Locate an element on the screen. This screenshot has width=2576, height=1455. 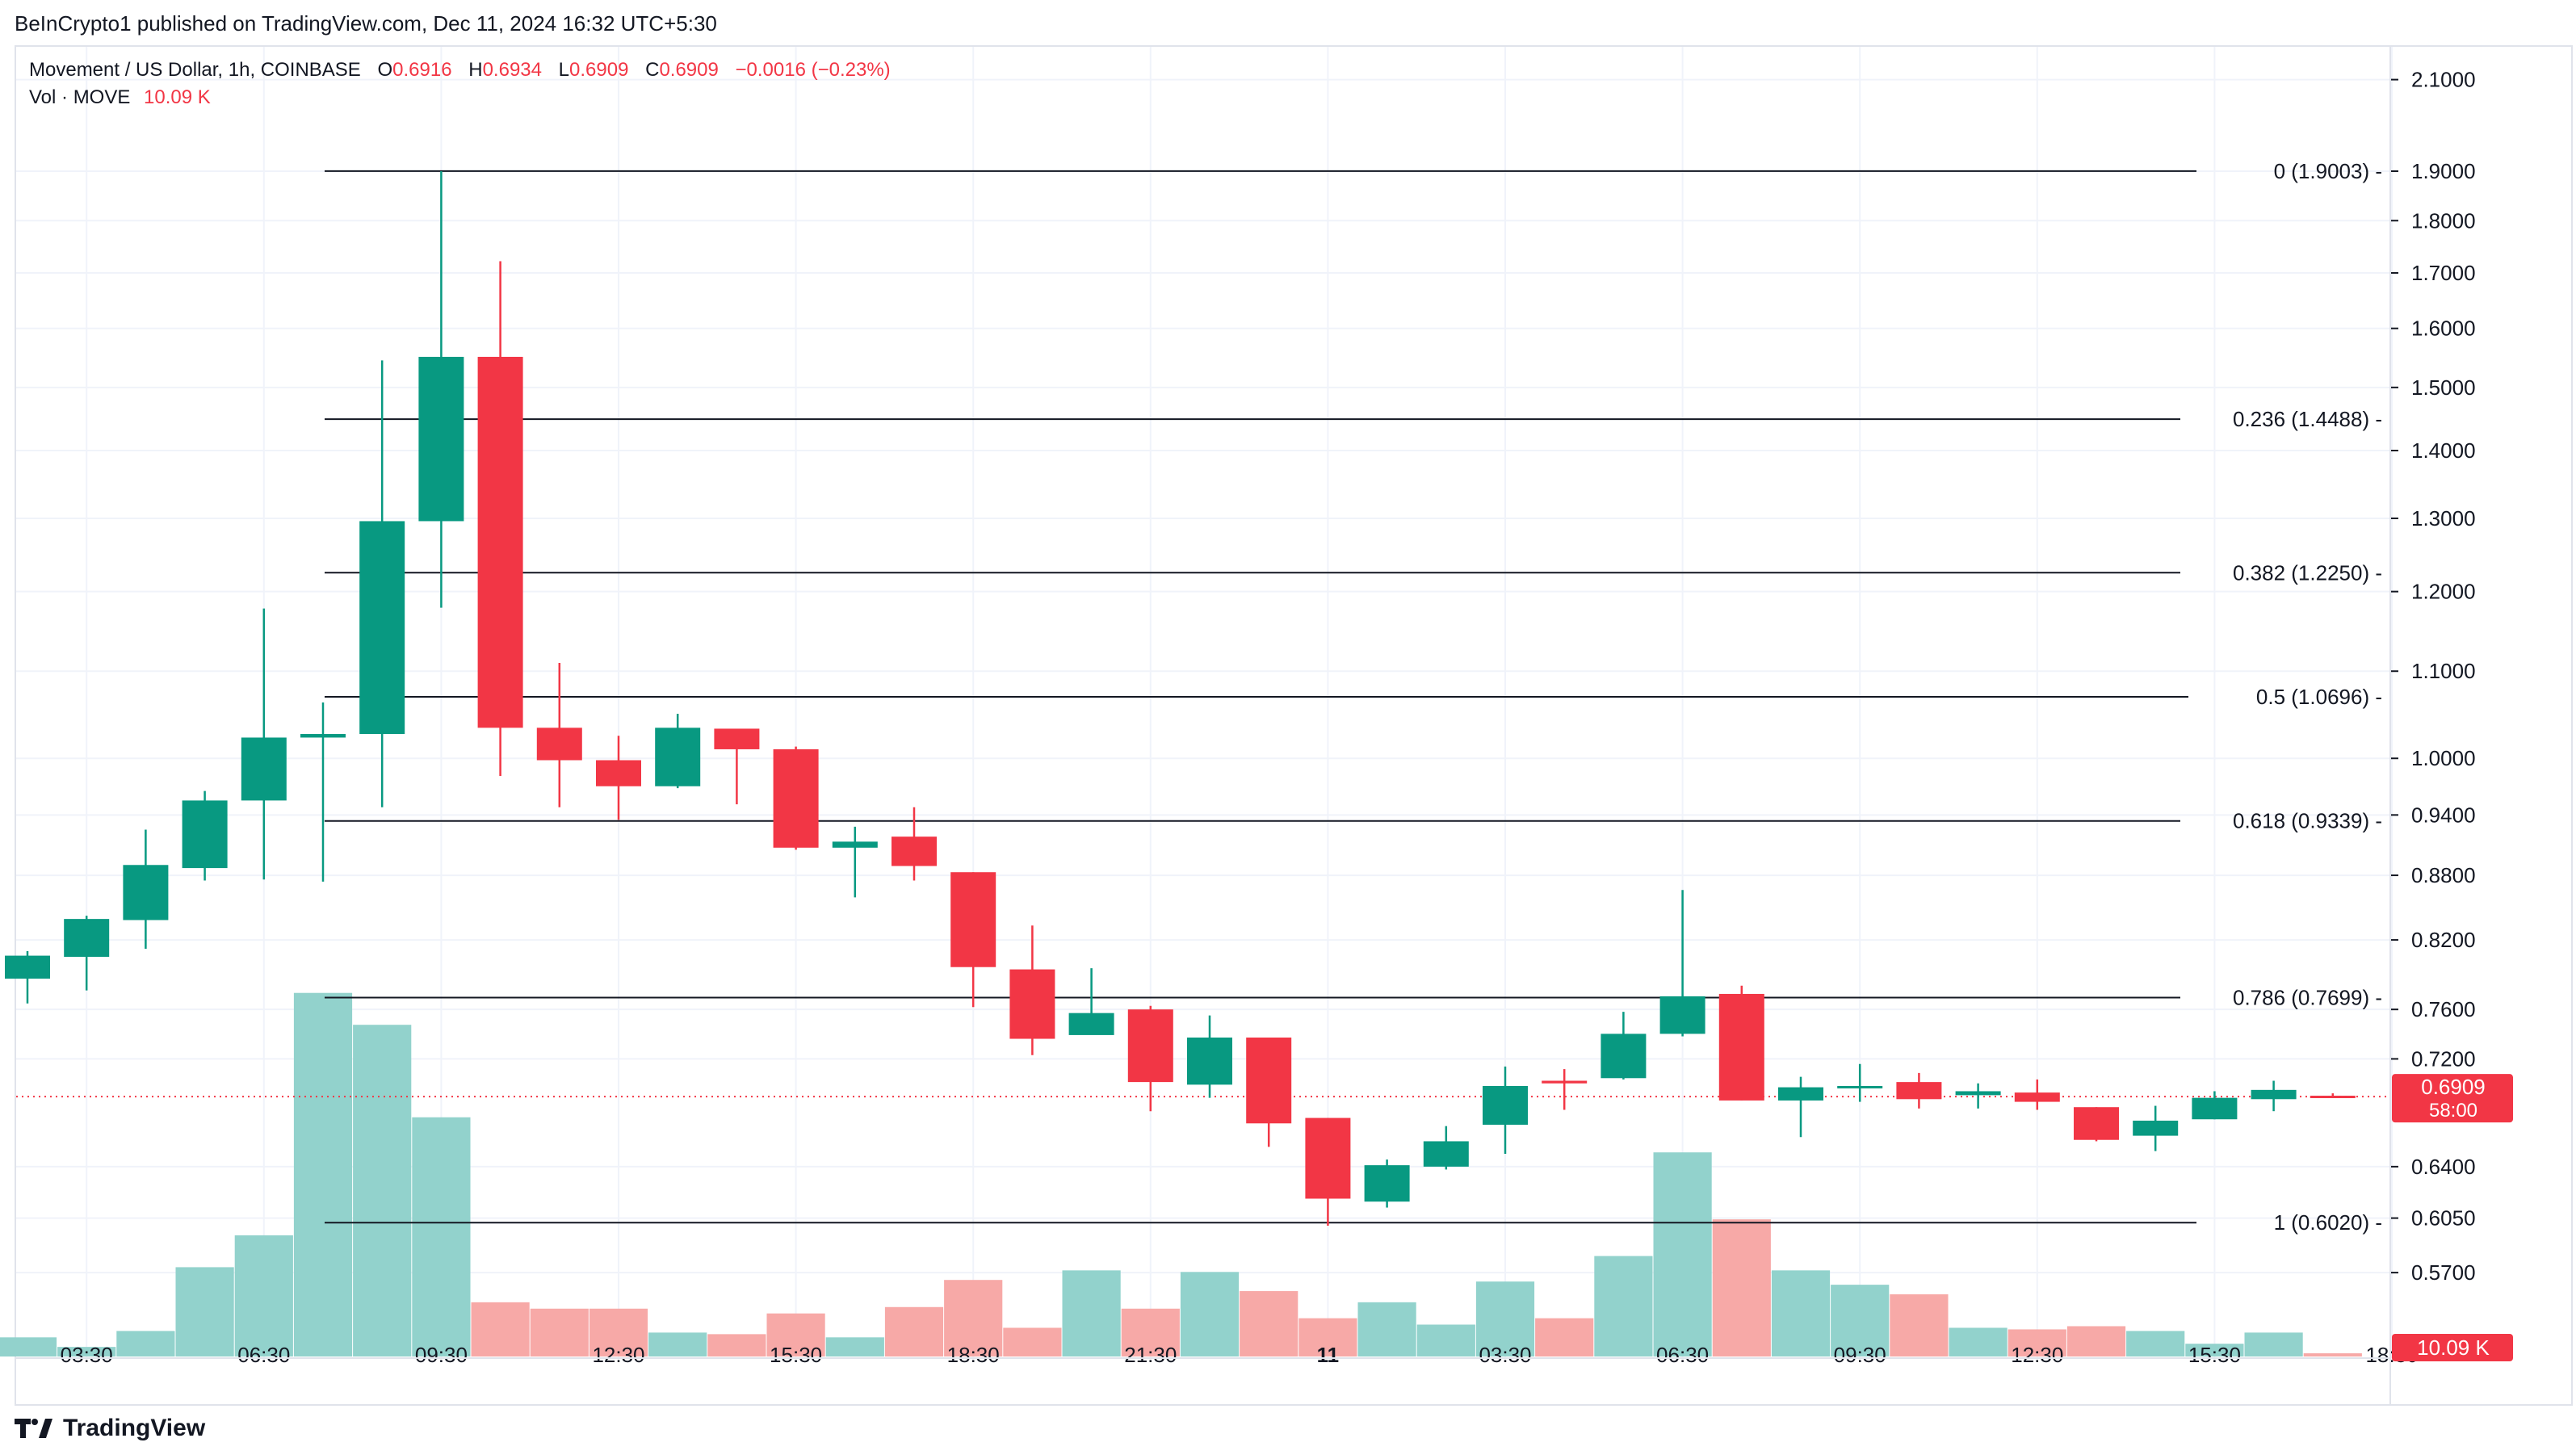
change-value: −0.0016 (−0.23%) is located at coordinates (813, 70).